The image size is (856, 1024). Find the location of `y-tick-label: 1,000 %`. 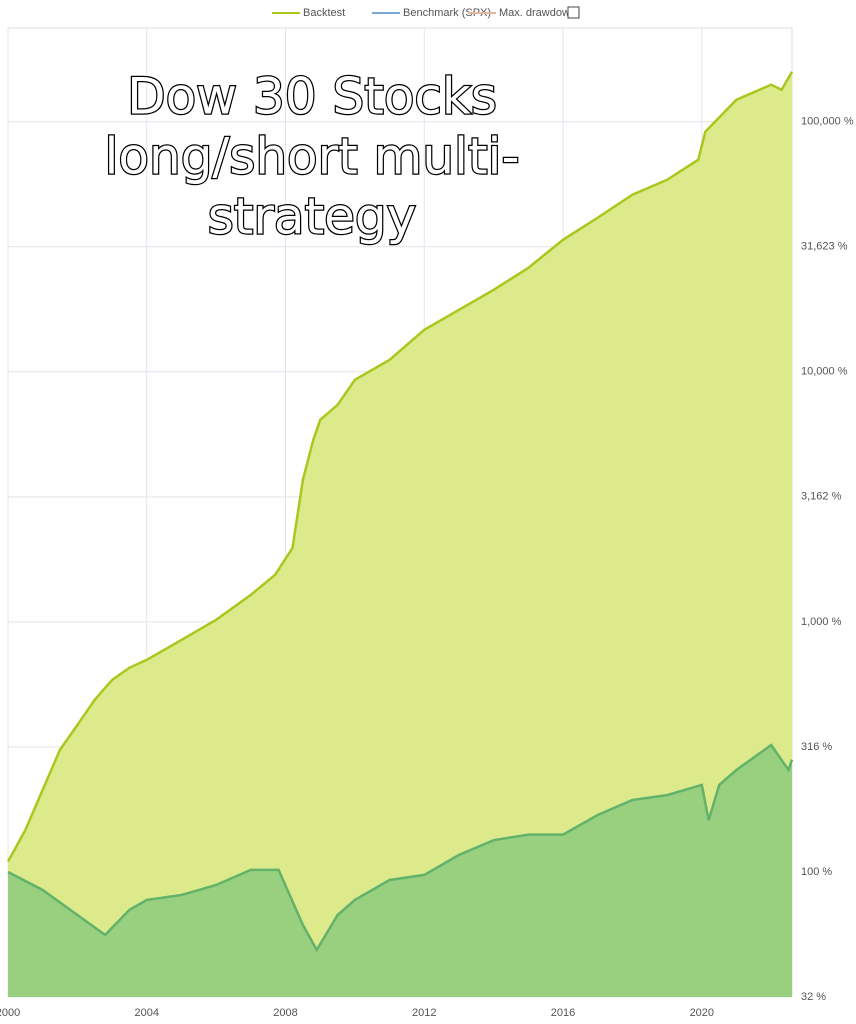

y-tick-label: 1,000 % is located at coordinates (821, 622).